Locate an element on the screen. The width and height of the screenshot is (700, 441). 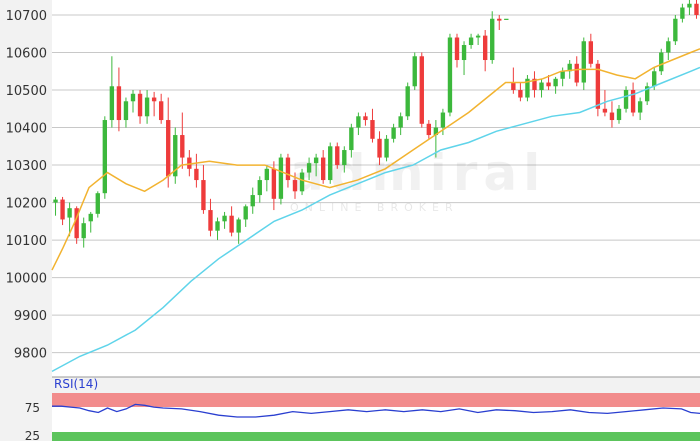
rsi-tick-label: 25 is located at coordinates (32, 435).